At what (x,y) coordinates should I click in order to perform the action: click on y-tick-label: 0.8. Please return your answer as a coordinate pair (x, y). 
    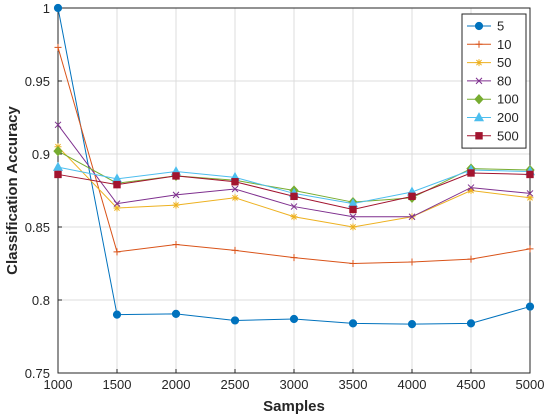
    Looking at the image, I should click on (41, 300).